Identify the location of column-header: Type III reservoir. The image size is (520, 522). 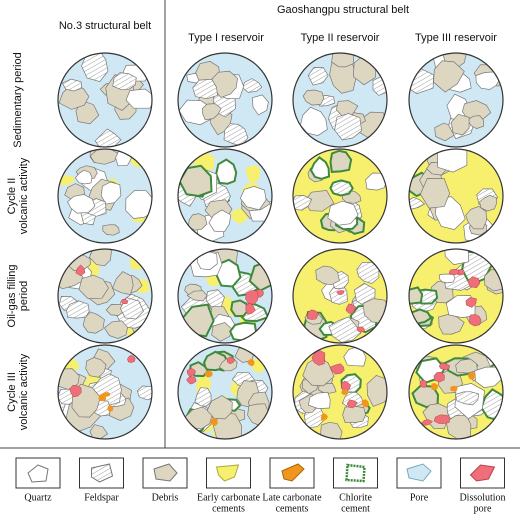
(456, 38).